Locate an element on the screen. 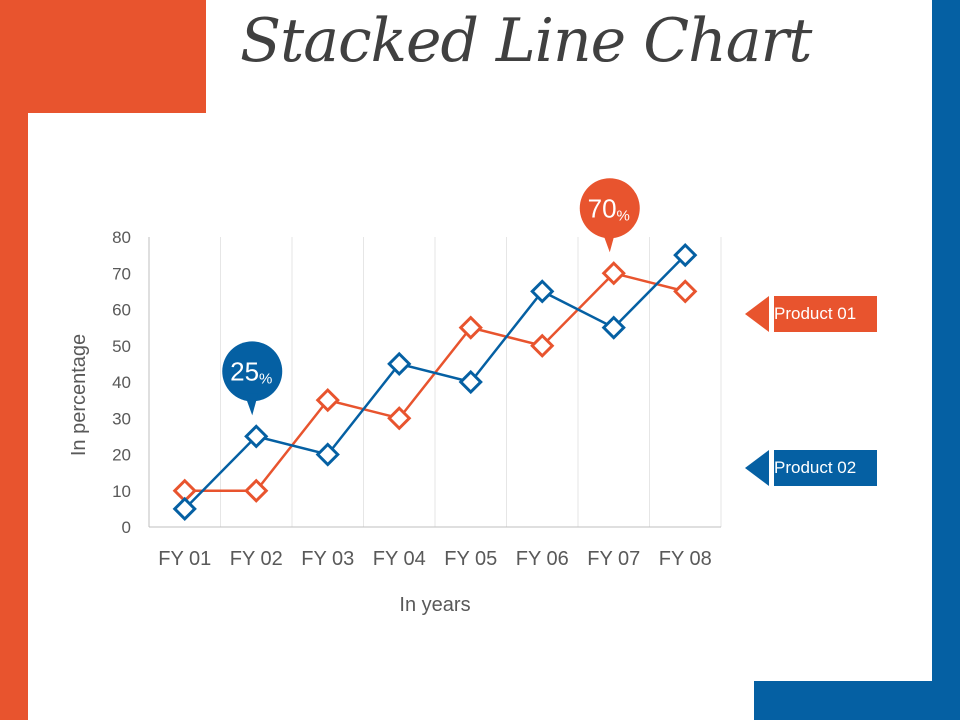  x-tick-label: FY 03 is located at coordinates (327, 559).